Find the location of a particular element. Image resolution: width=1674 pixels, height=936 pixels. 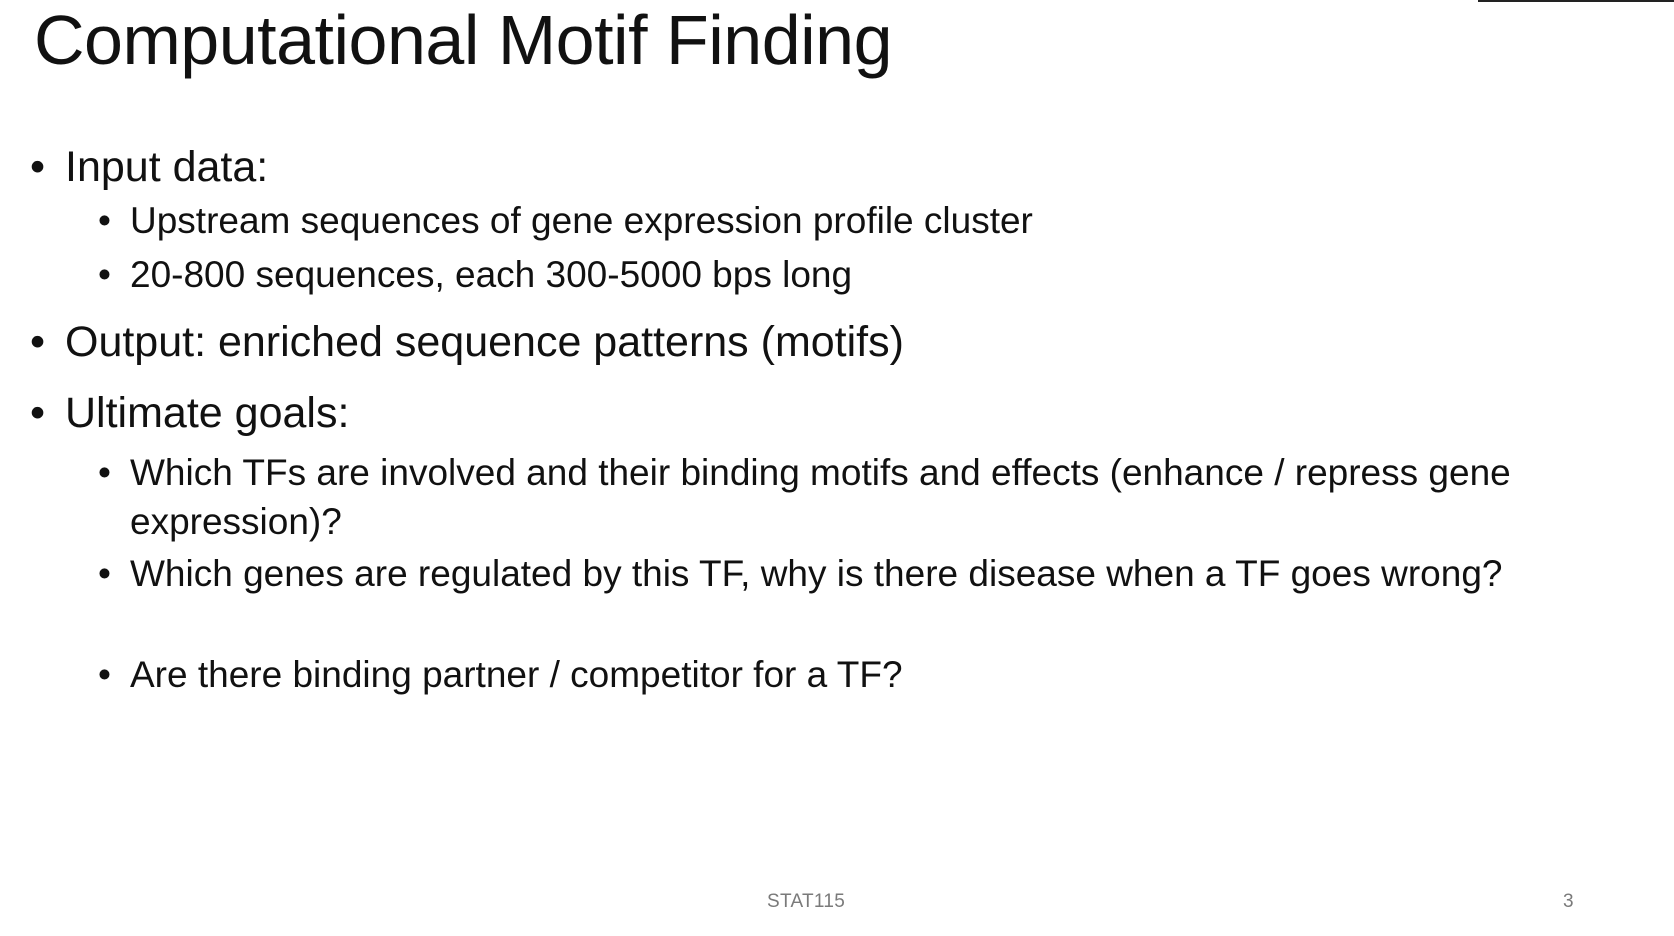

sub-bullet-text: 20-800 sequences, each 300-5000 bps long is located at coordinates (491, 274).